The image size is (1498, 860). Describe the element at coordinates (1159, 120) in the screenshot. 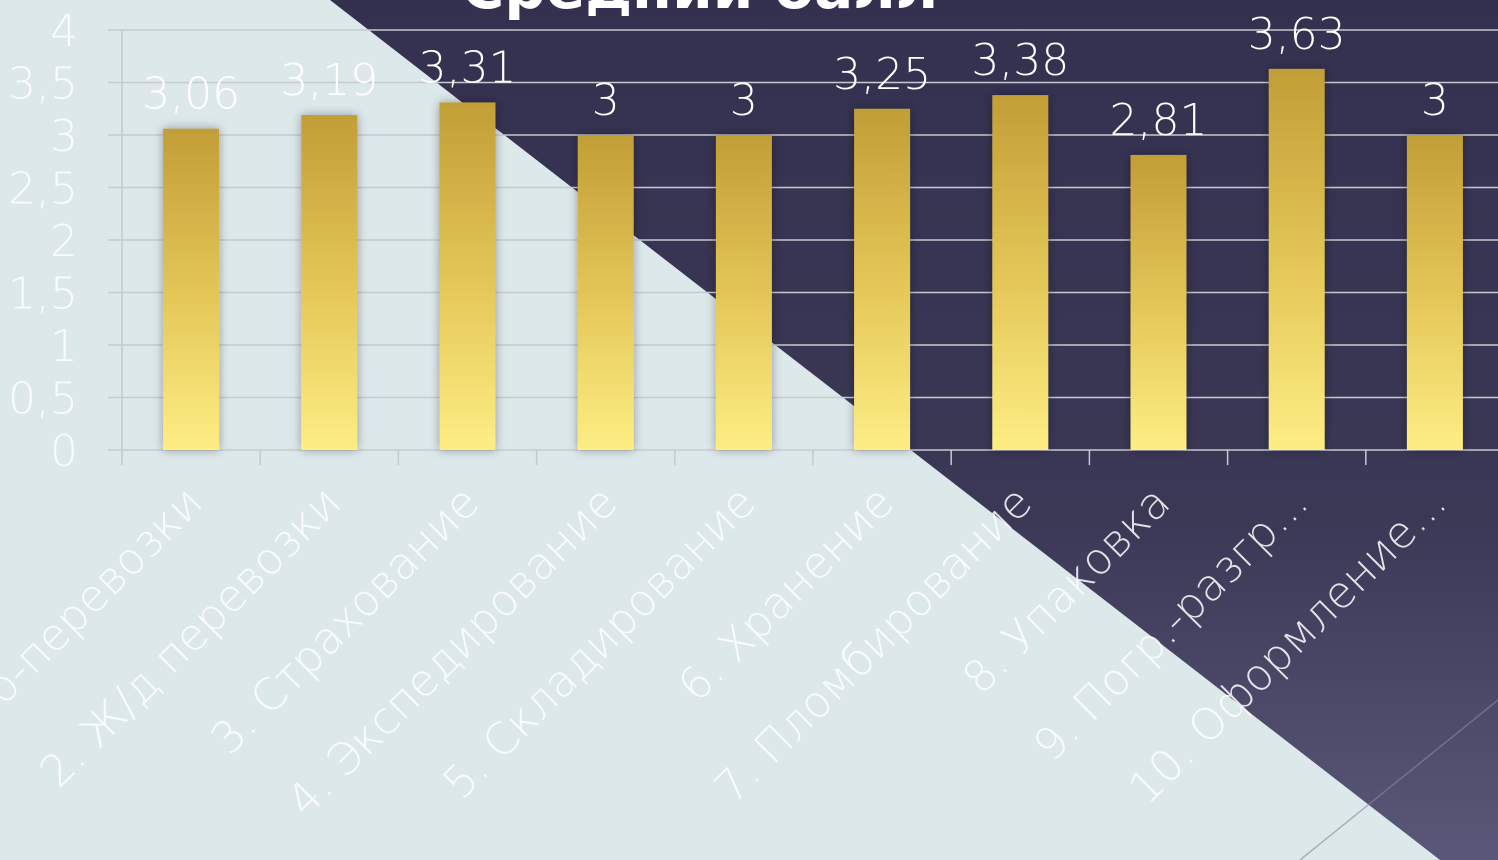

I see `data-label: 2,81` at that location.